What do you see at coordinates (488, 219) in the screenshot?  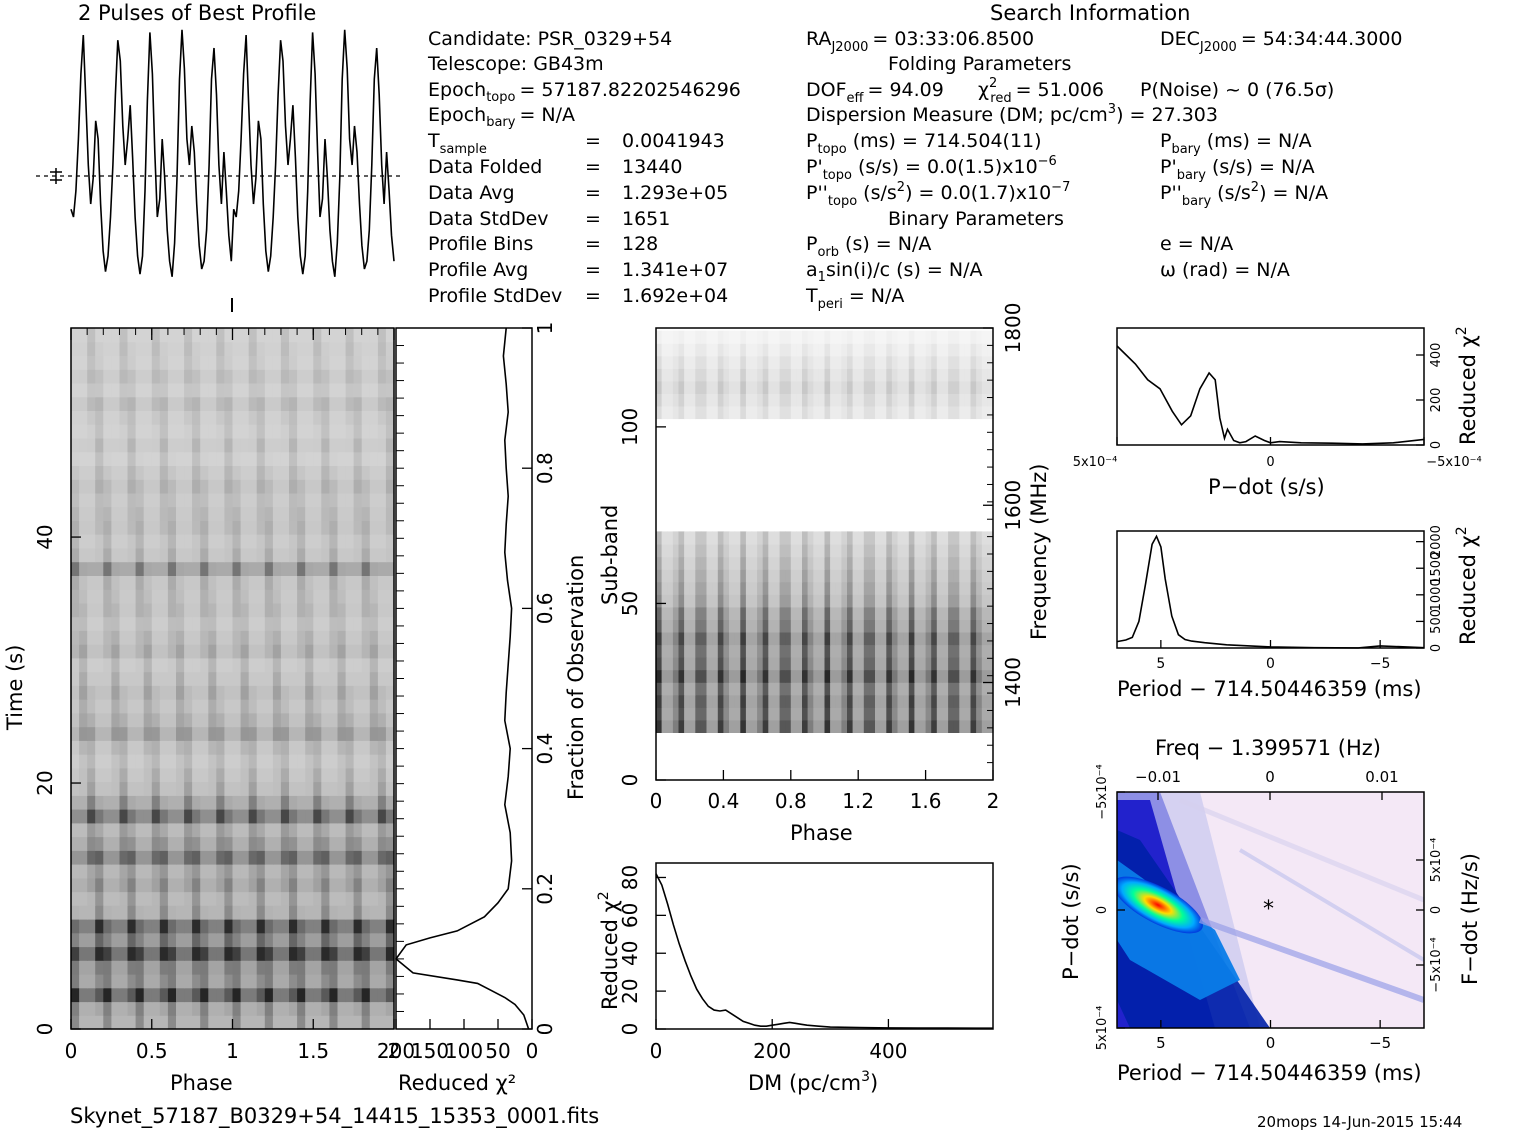 I see `data-std-label: Data StdDev` at bounding box center [488, 219].